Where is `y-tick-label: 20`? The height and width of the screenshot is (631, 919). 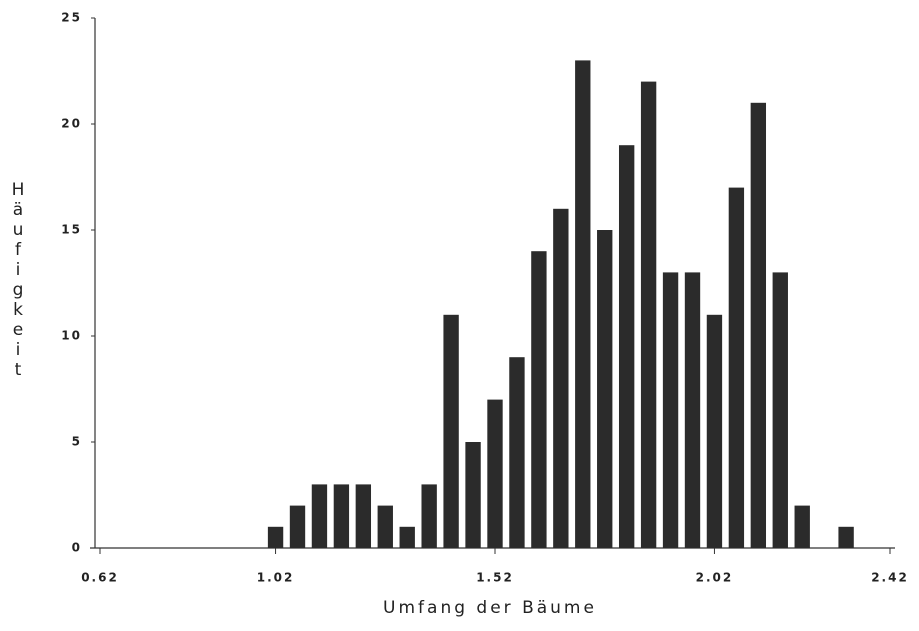
y-tick-label: 20 is located at coordinates (71, 124).